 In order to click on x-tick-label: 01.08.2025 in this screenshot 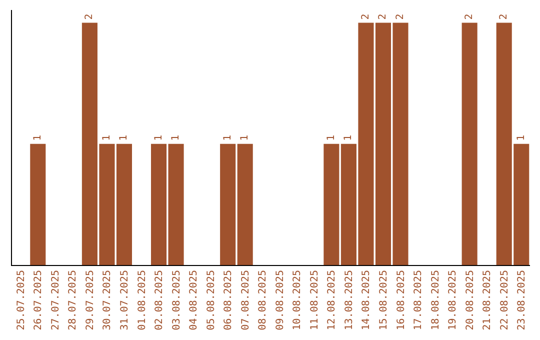, I will do `click(142, 300)`.